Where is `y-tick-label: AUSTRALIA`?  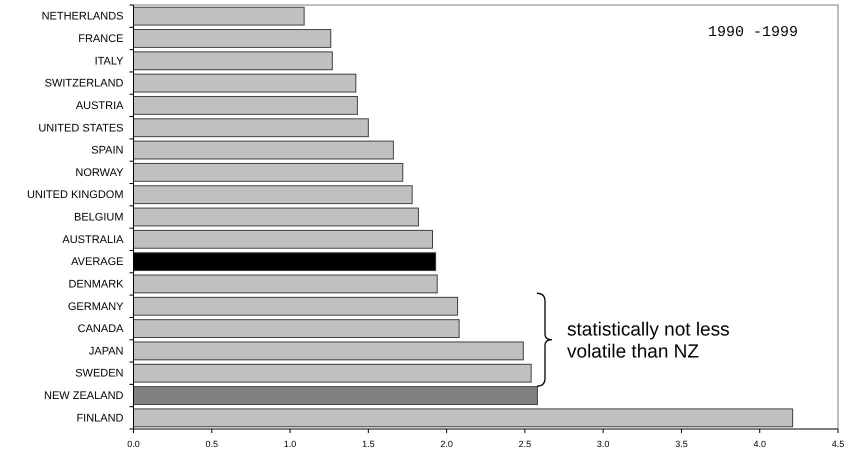 y-tick-label: AUSTRALIA is located at coordinates (93, 240).